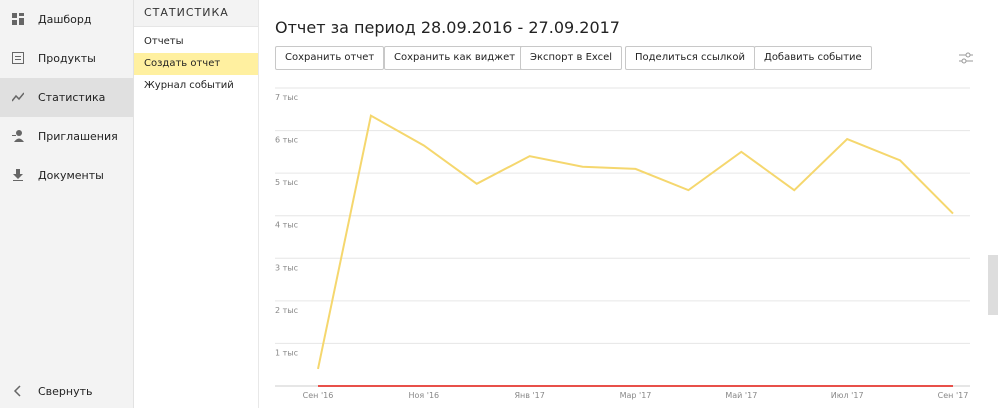 The width and height of the screenshot is (1000, 411). What do you see at coordinates (529, 395) in the screenshot?
I see `x-tick-label: Янв '17` at bounding box center [529, 395].